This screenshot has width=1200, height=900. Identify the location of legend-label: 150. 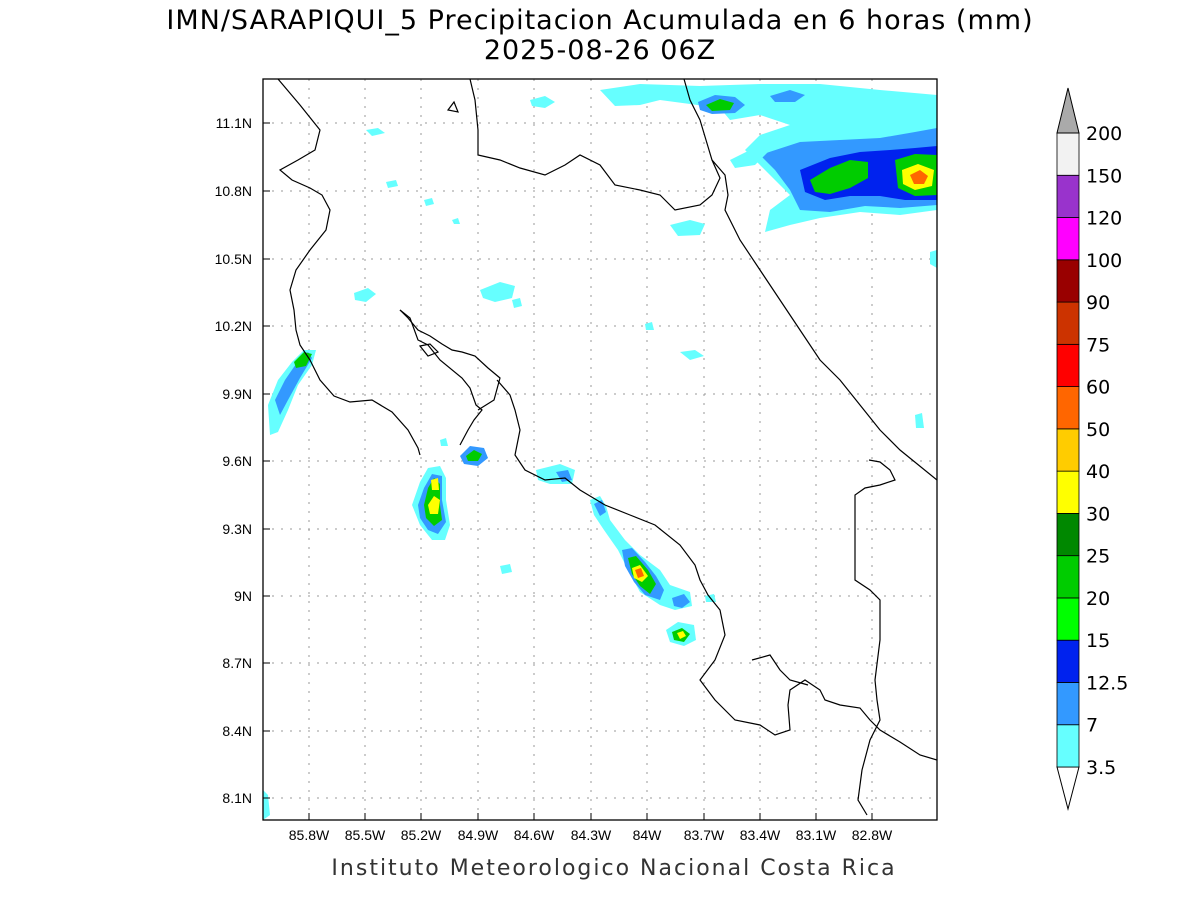
(1104, 176).